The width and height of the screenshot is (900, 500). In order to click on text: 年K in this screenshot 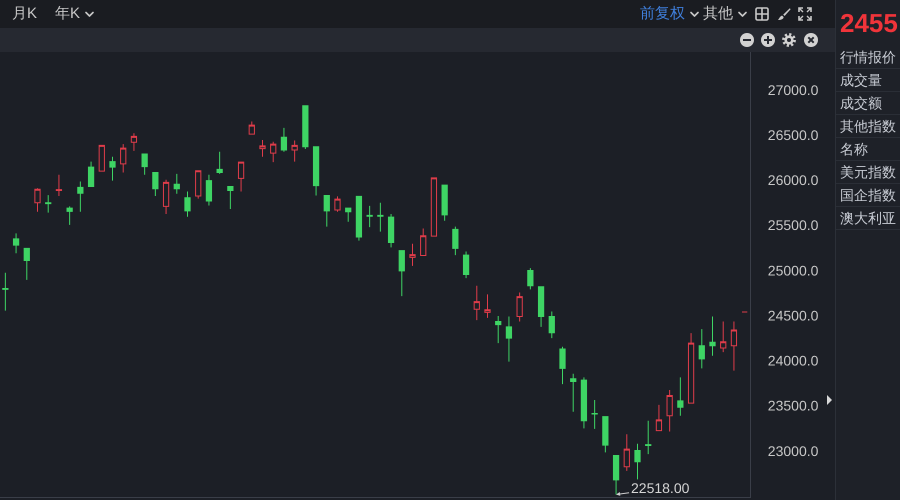, I will do `click(67, 14)`.